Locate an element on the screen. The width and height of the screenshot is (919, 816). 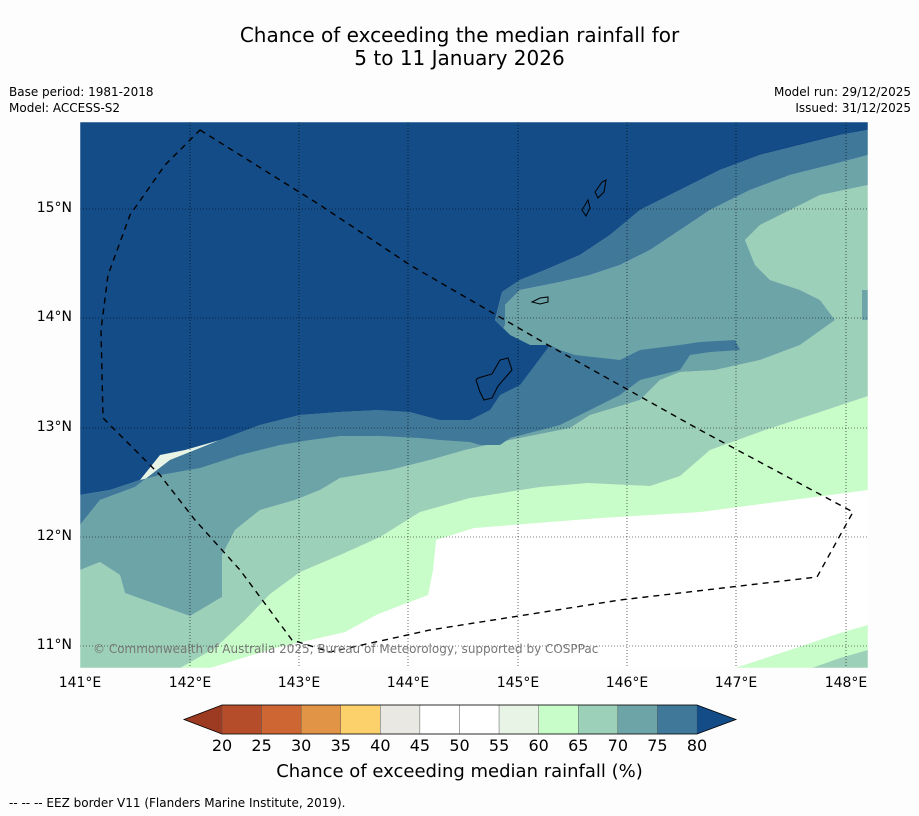
model-run: Model run: 29/12/2025 is located at coordinates (842, 92).